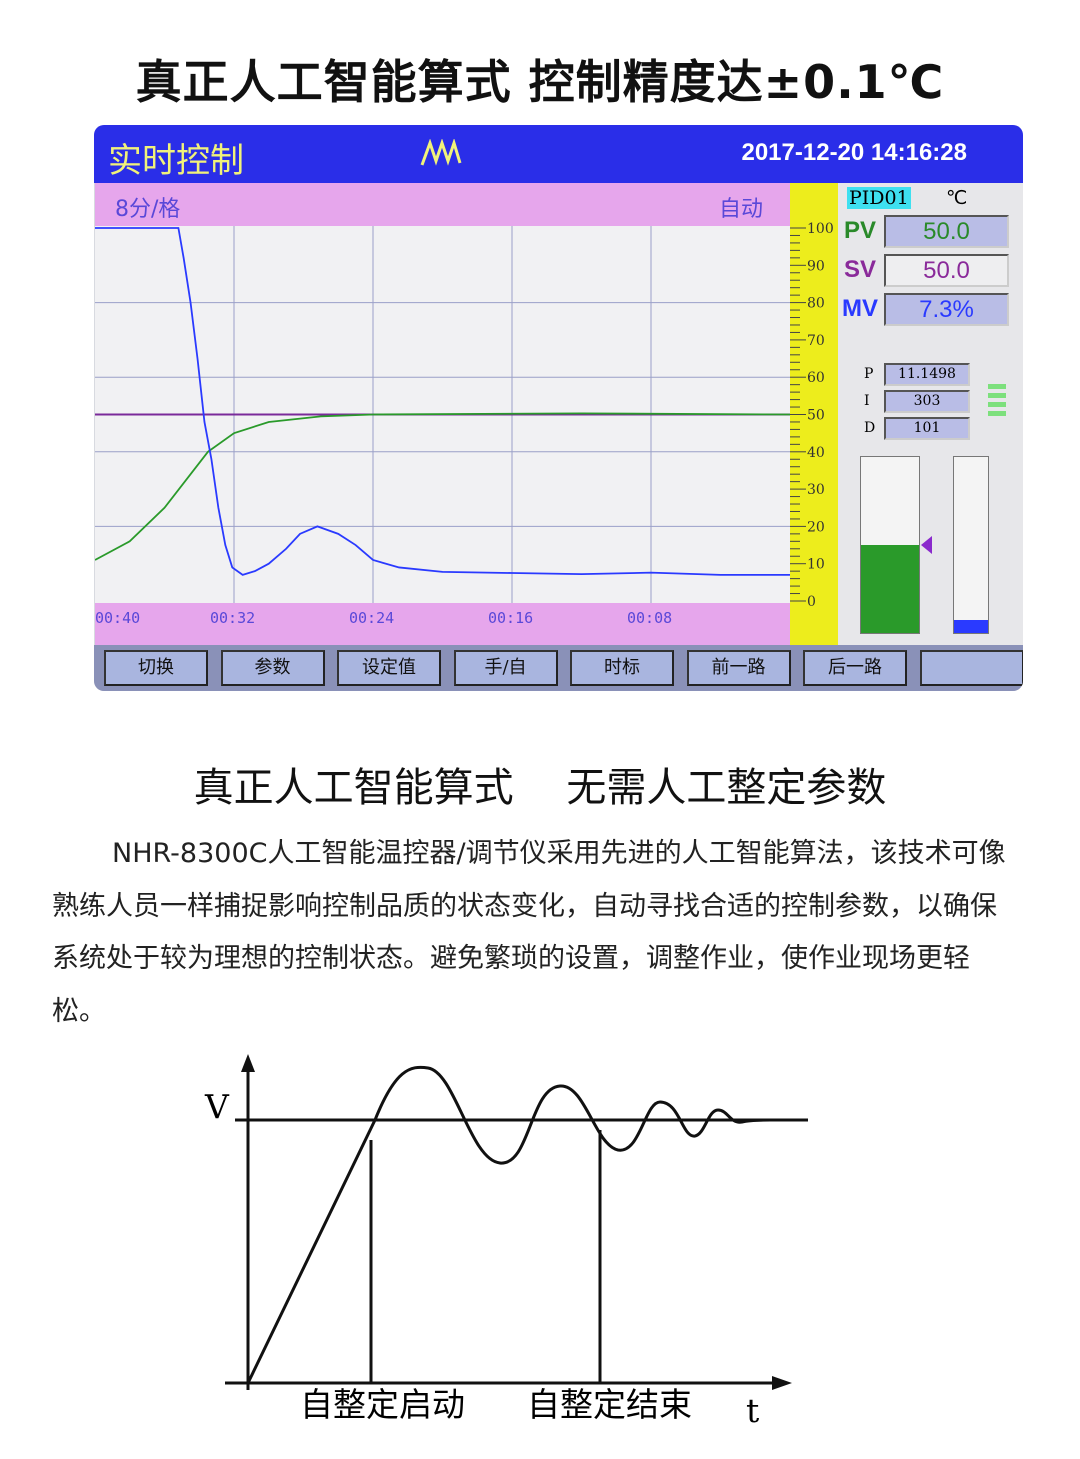 The height and width of the screenshot is (1459, 1080). I want to click on pv-label: PV, so click(860, 230).